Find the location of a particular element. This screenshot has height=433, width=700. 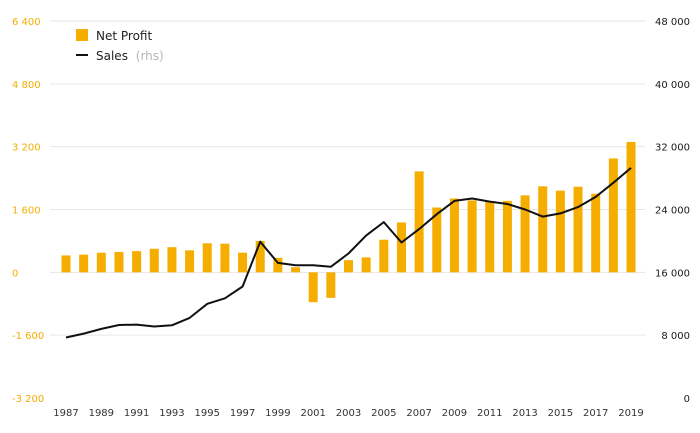

y-right-tick-label: 24 000 is located at coordinates (672, 211).